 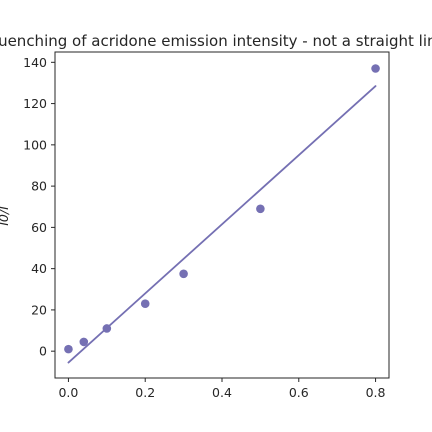 What do you see at coordinates (222, 392) in the screenshot?
I see `x-tick-label: 0.4` at bounding box center [222, 392].